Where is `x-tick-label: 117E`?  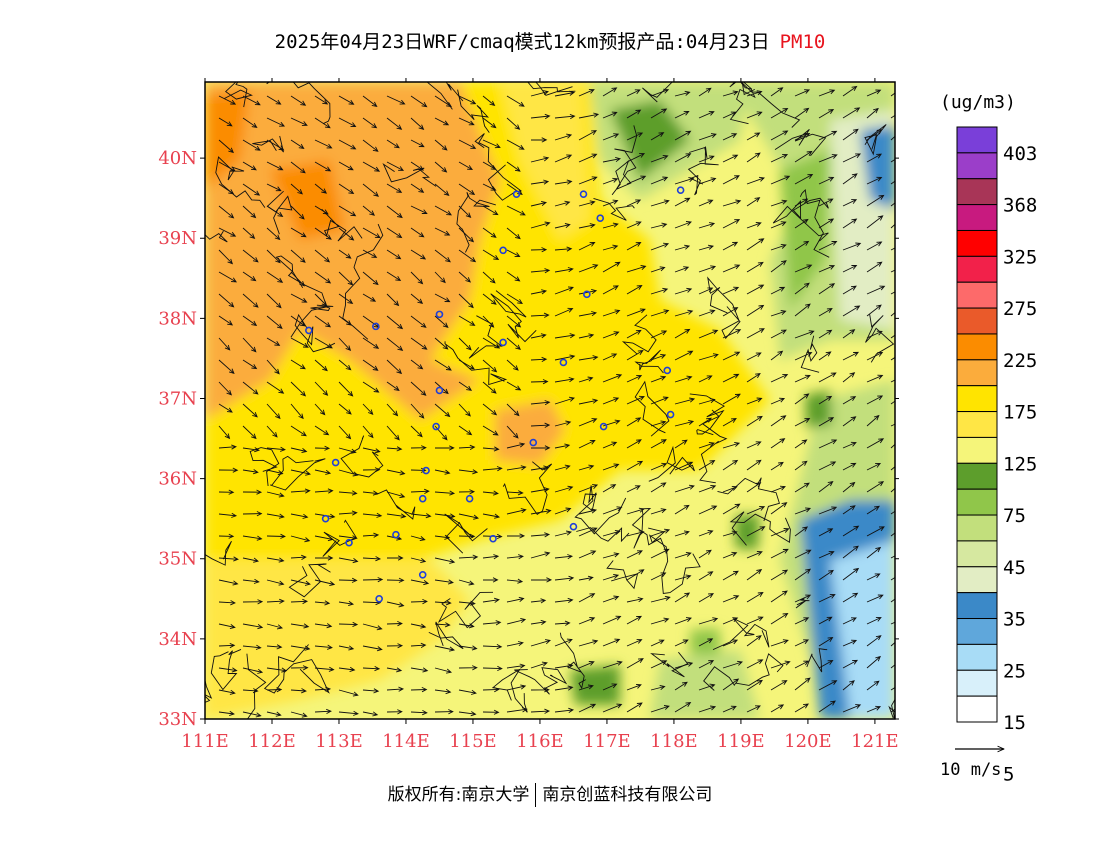
x-tick-label: 117E is located at coordinates (607, 741).